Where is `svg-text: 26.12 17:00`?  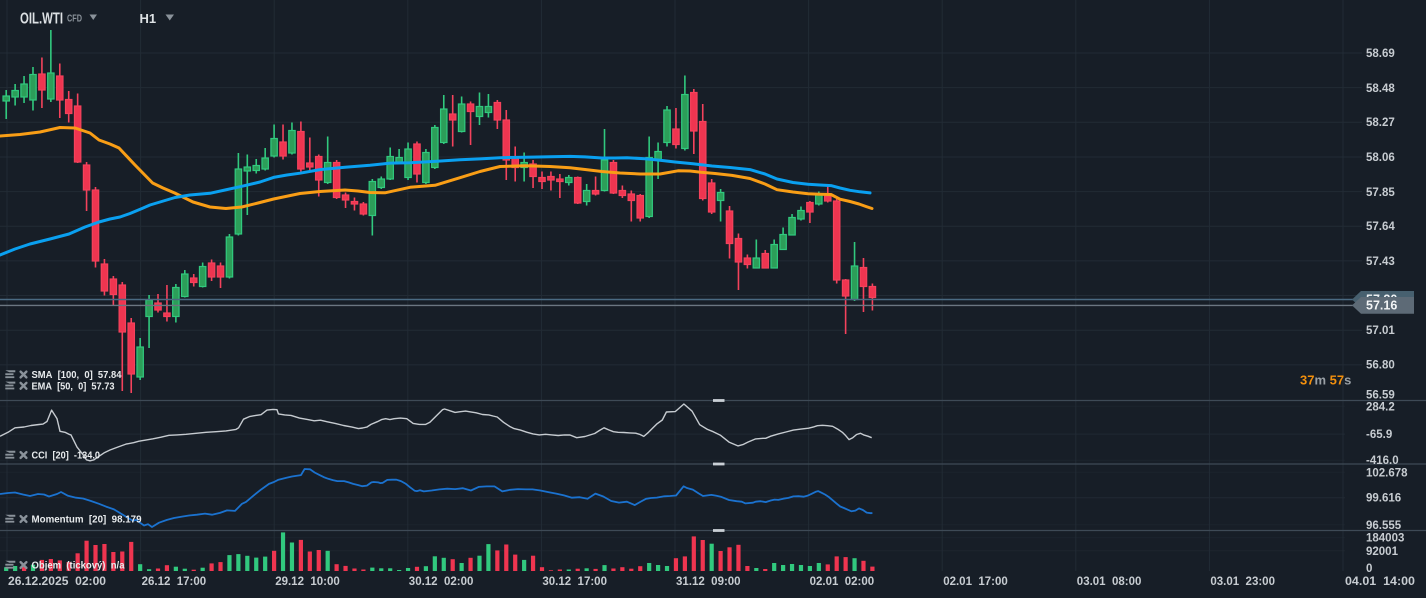 svg-text: 26.12 17:00 is located at coordinates (174, 582).